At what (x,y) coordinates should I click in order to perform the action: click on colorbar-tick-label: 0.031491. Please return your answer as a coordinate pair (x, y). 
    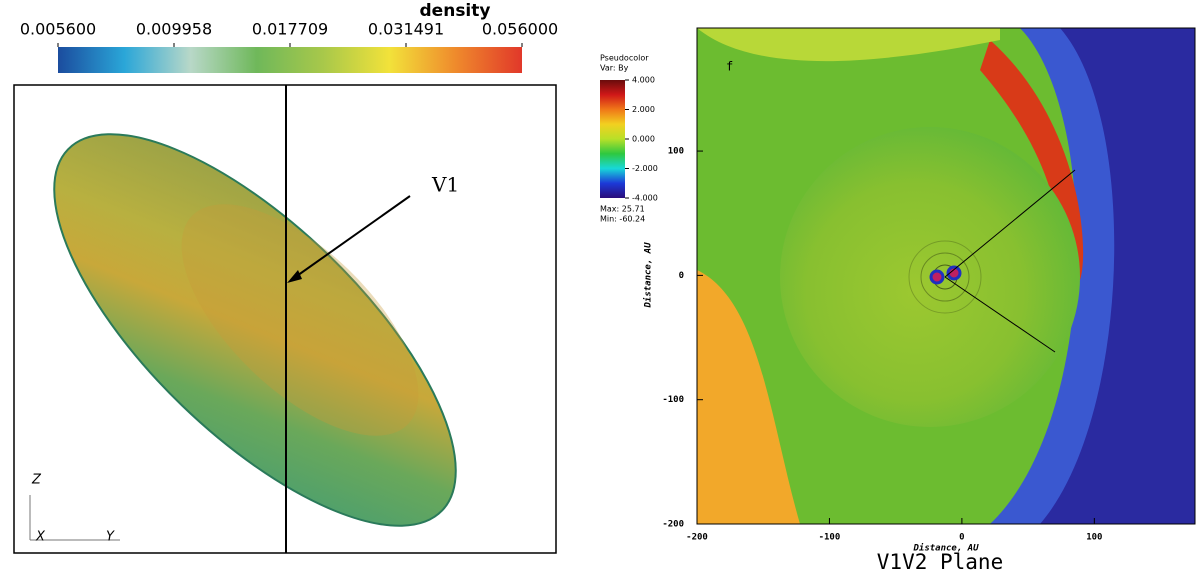
    Looking at the image, I should click on (406, 29).